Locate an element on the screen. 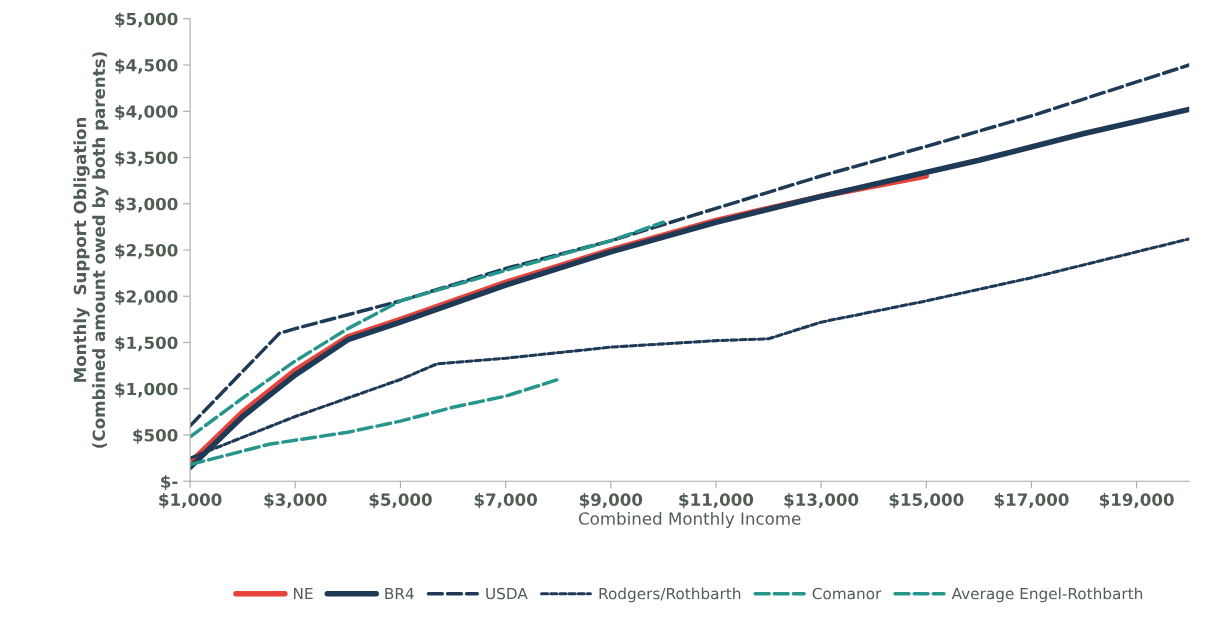 The image size is (1211, 625). legend-label: Average Engel-Rothbarth is located at coordinates (1047, 595).